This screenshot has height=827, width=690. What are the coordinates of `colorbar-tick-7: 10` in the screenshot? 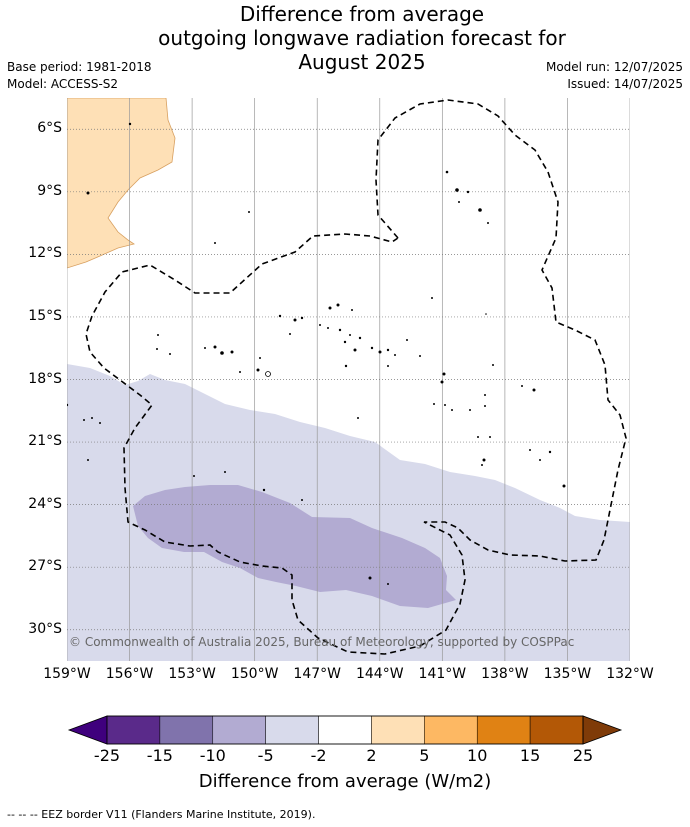 It's located at (477, 755).